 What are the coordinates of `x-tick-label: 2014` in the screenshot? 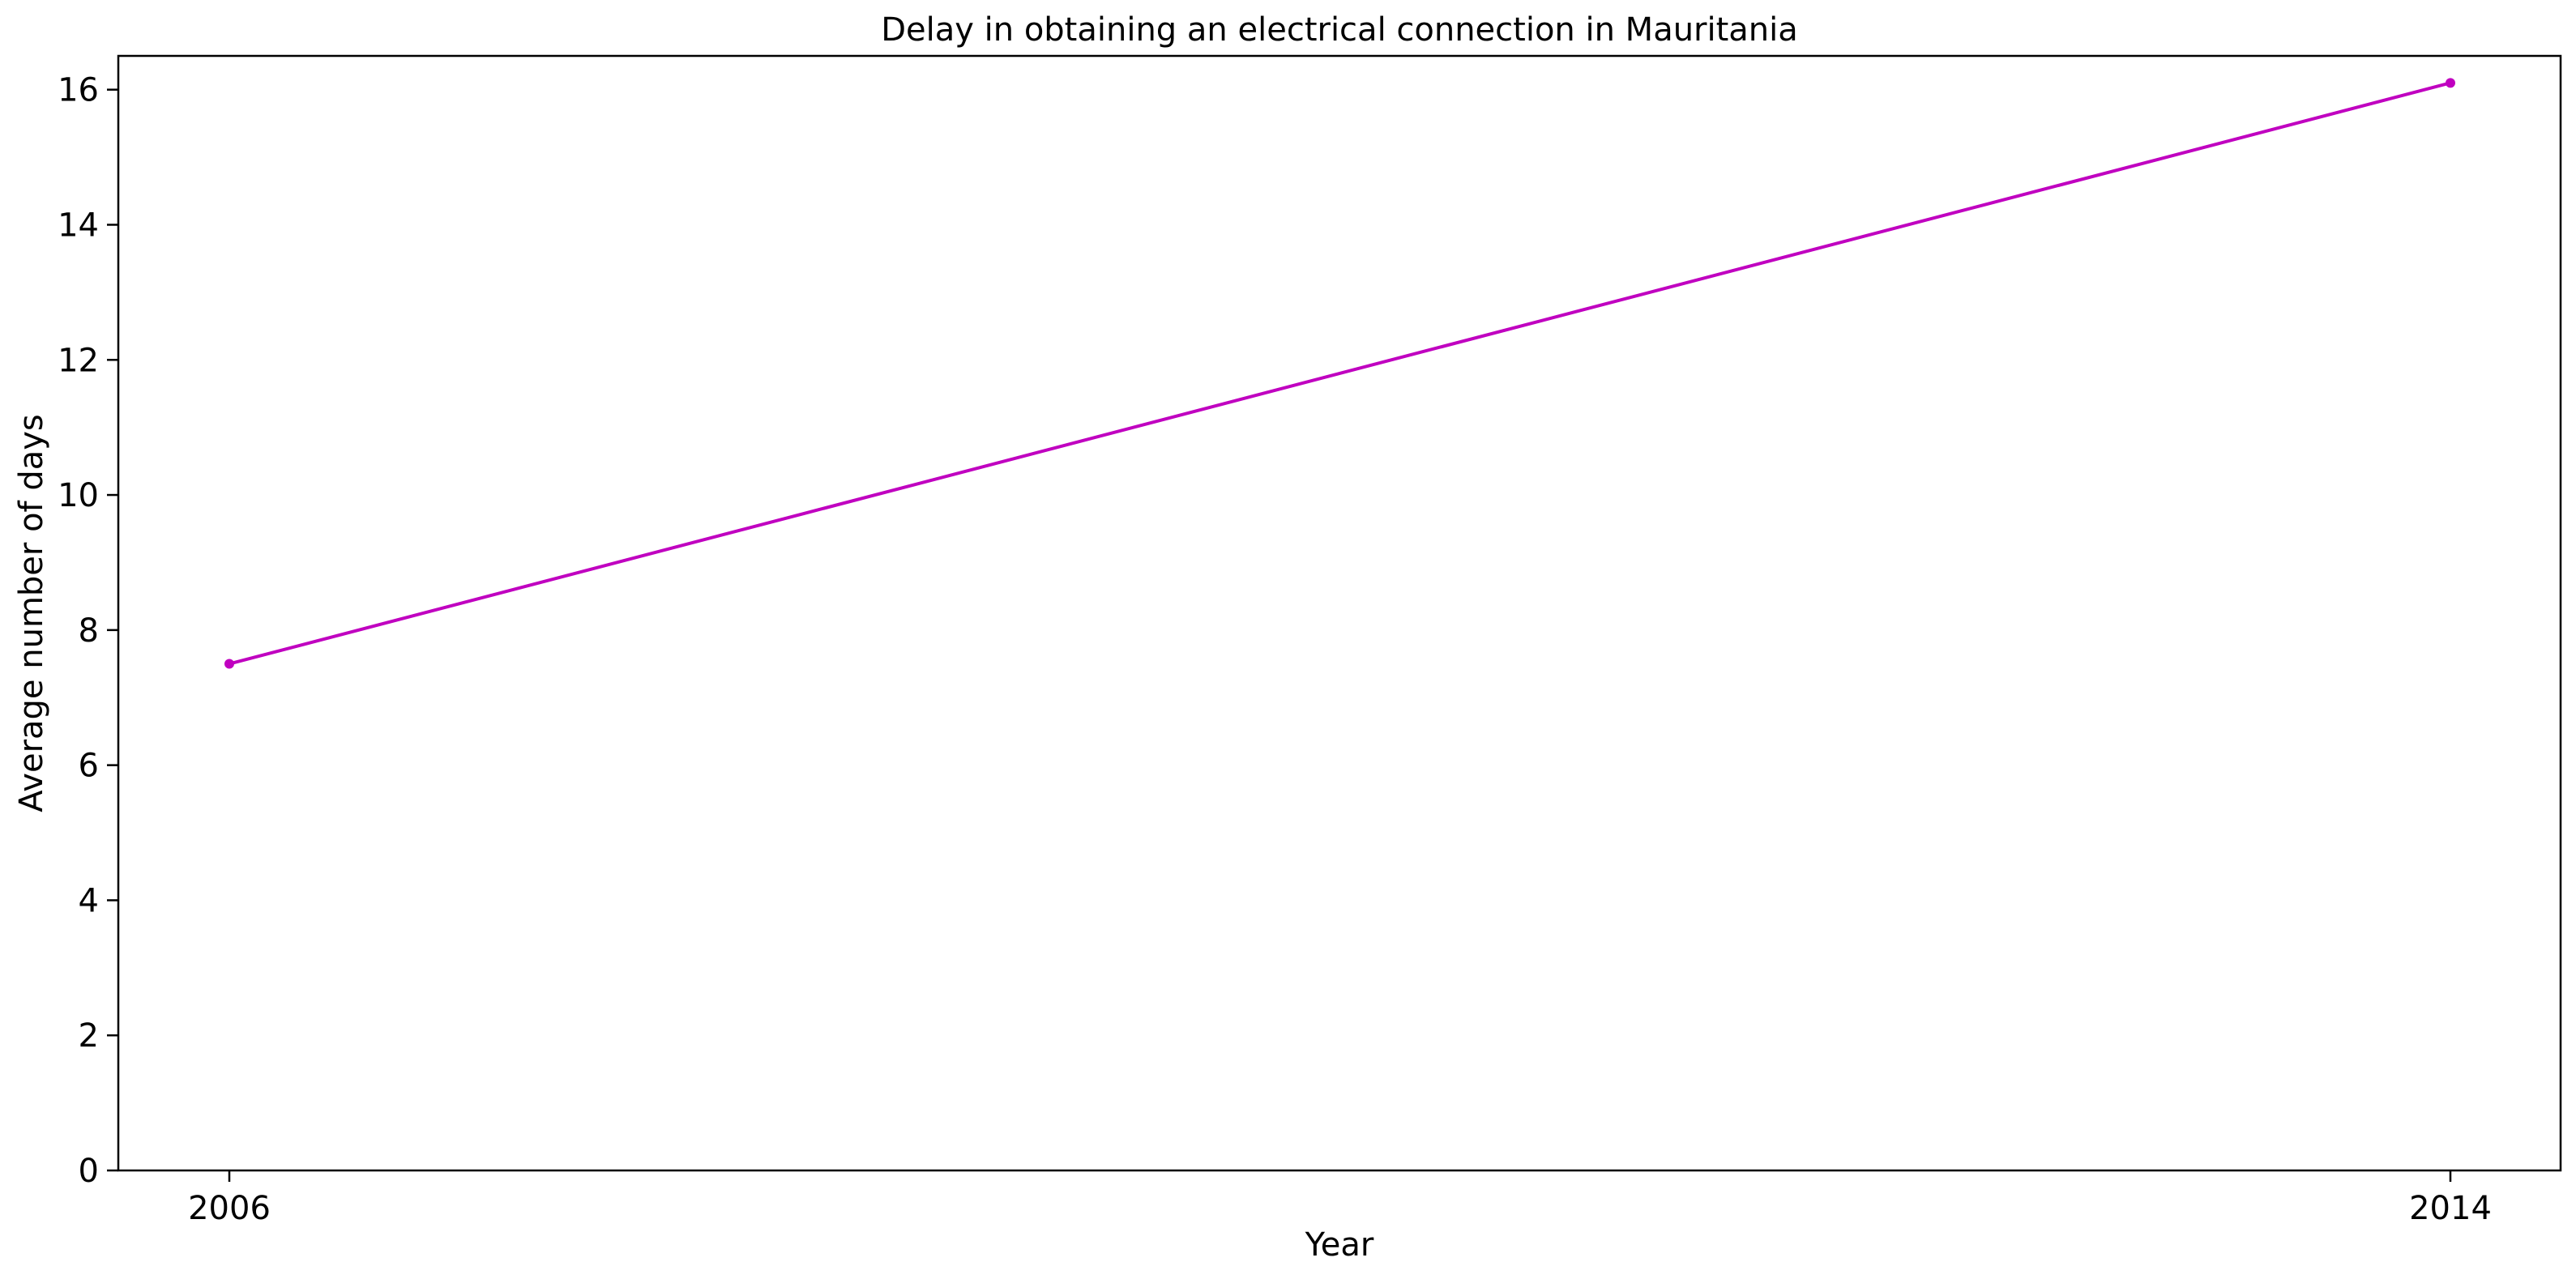 It's located at (2450, 1208).